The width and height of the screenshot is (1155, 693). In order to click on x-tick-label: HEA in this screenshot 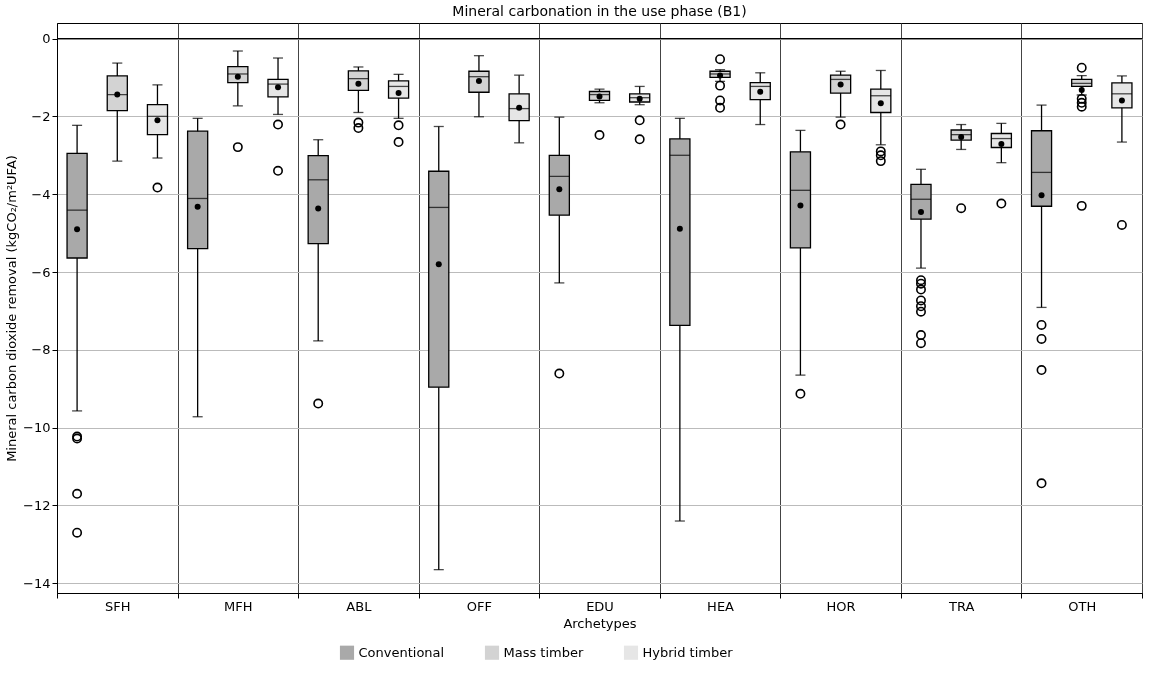, I will do `click(721, 606)`.